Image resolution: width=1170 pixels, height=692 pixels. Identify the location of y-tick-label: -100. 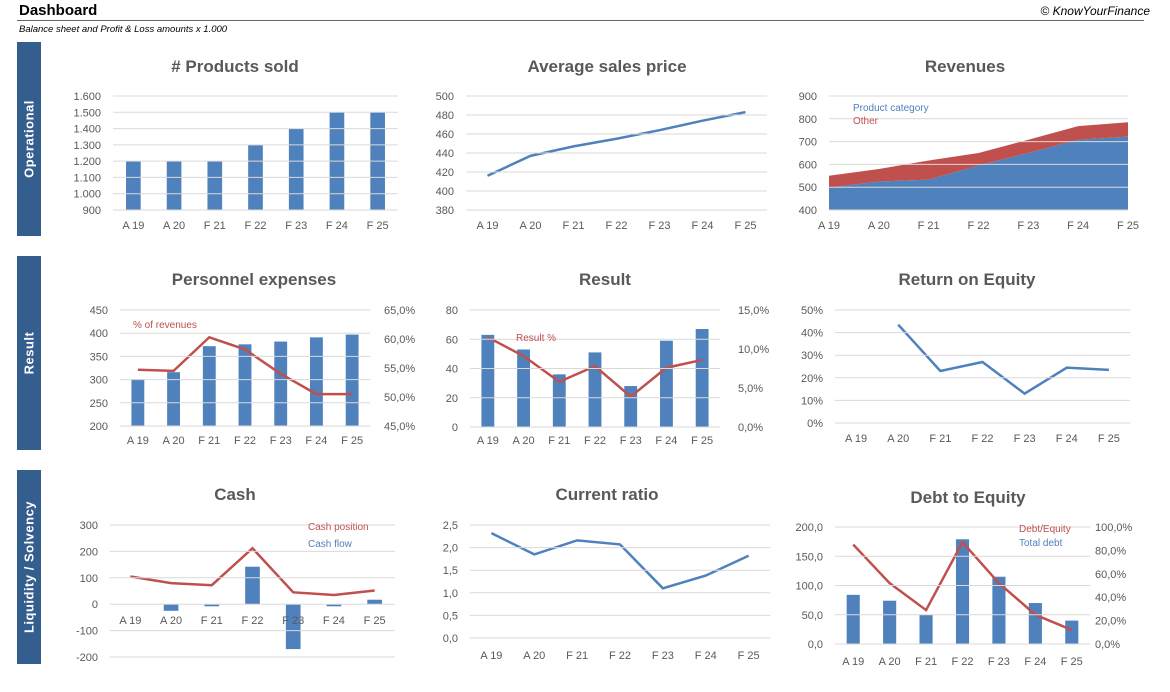
(87, 632).